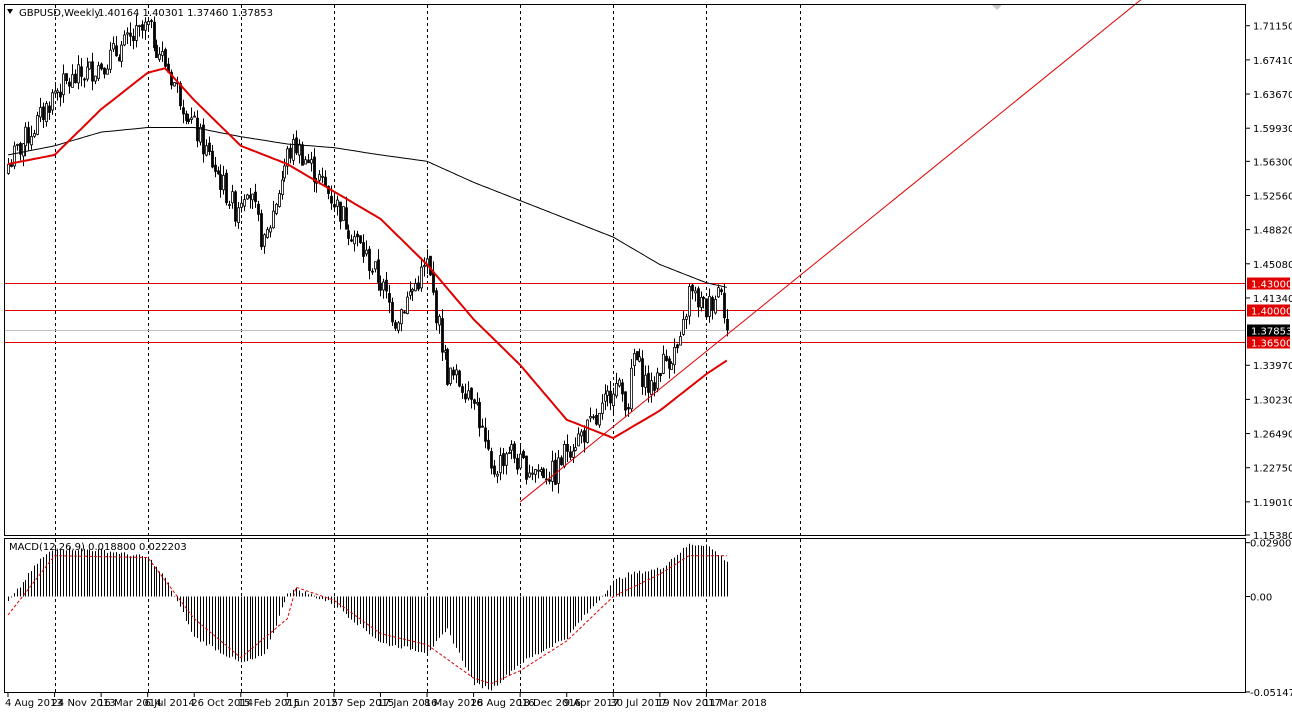 The image size is (1292, 719). I want to click on x-tick-label: 8 May 2016, so click(453, 703).